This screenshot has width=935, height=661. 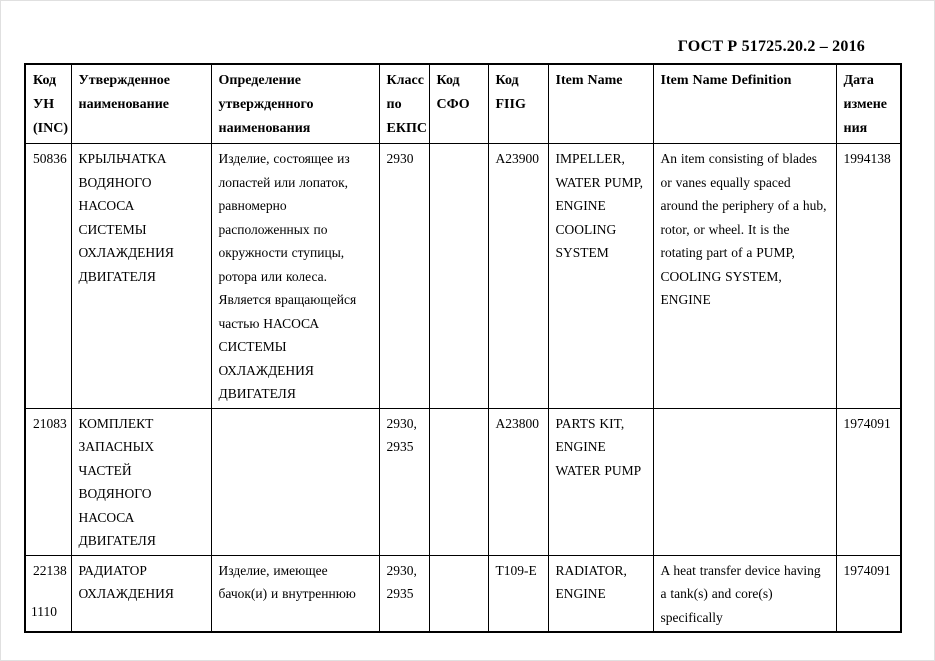 What do you see at coordinates (48, 593) in the screenshot?
I see `cell-inc: 22138` at bounding box center [48, 593].